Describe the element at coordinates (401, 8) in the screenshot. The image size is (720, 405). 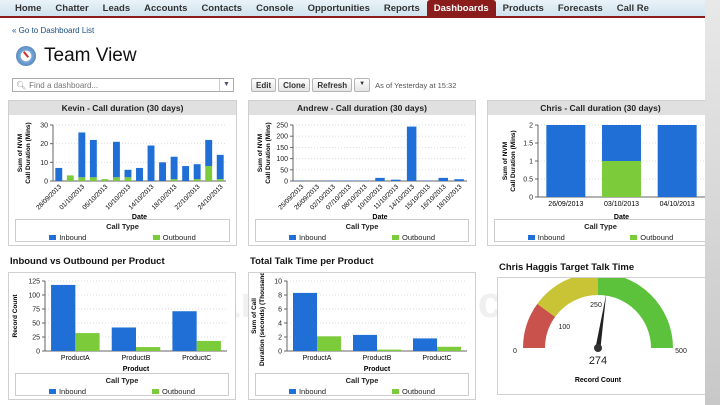
I see `tab-reports: Reports` at that location.